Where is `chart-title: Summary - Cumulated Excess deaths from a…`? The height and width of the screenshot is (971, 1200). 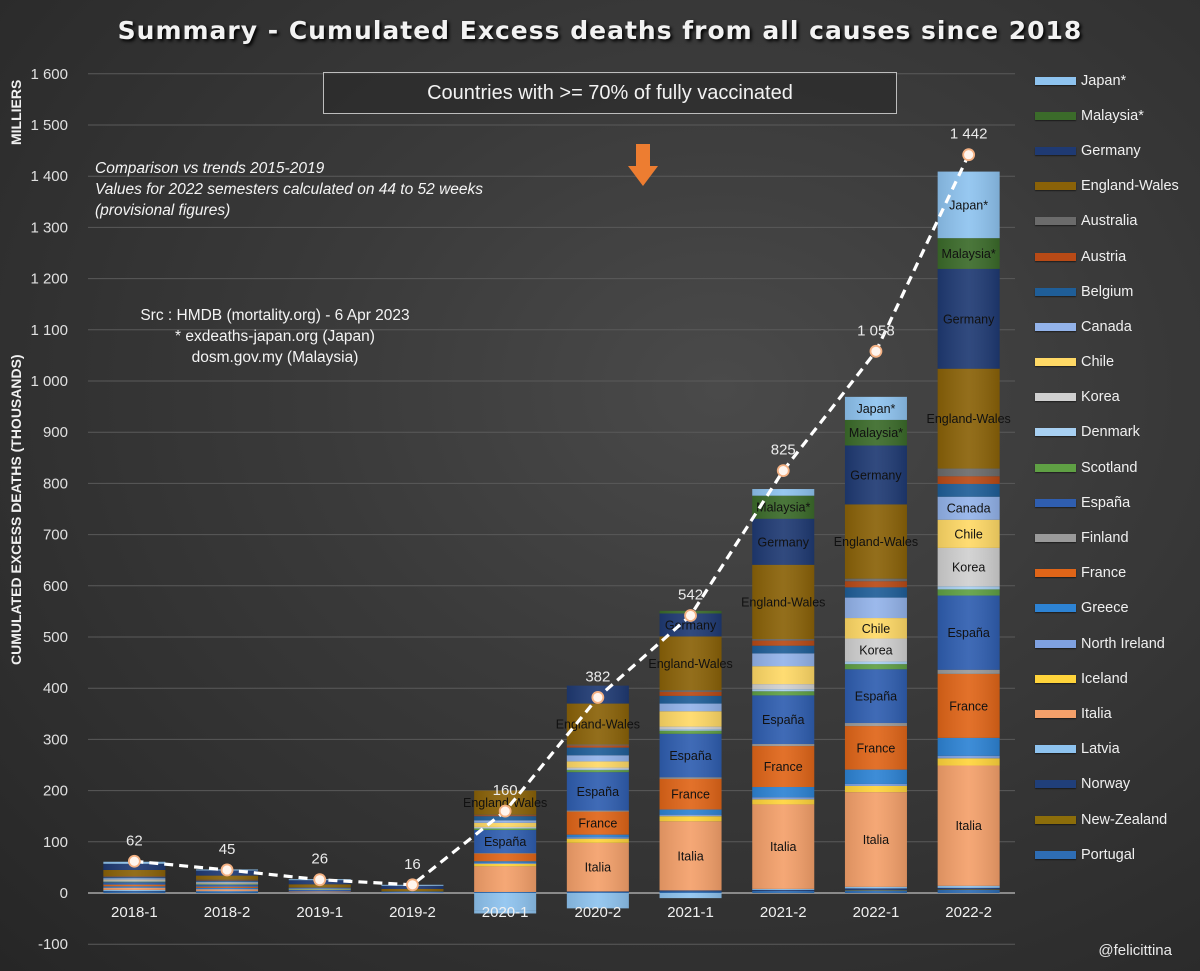 chart-title: Summary - Cumulated Excess deaths from a… is located at coordinates (600, 30).